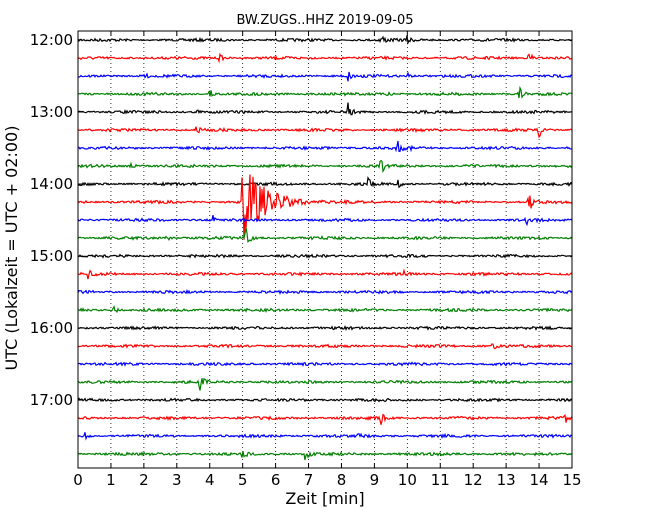 The image size is (650, 520). I want to click on y-tick-label: 12:00, so click(51, 40).